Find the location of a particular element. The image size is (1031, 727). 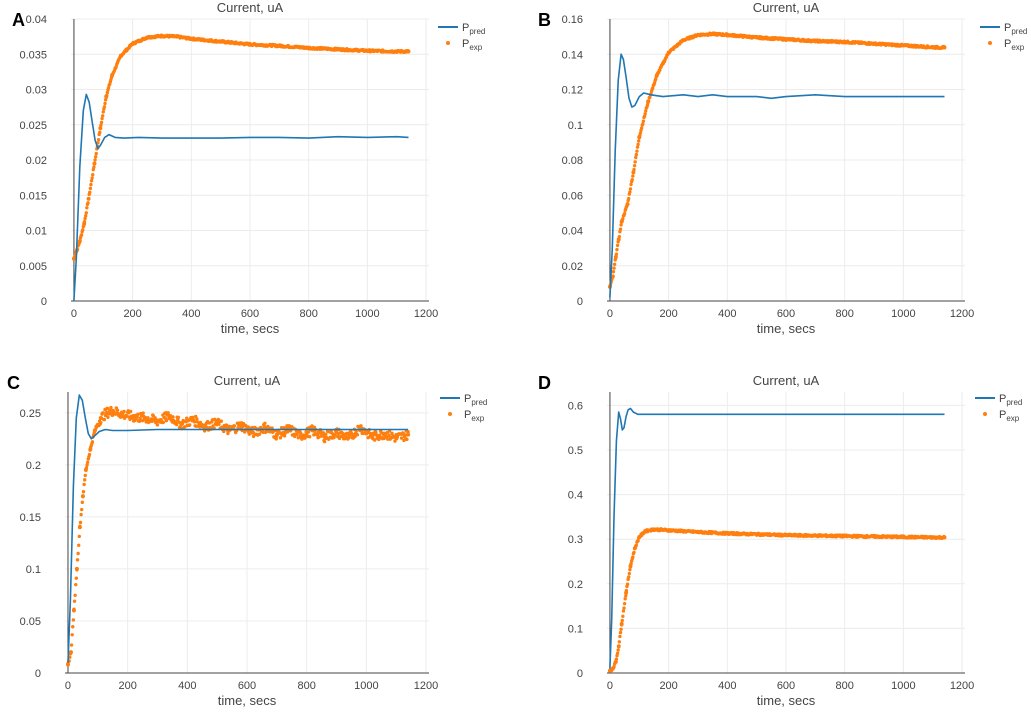

x-tick-label: 200 is located at coordinates (668, 314).